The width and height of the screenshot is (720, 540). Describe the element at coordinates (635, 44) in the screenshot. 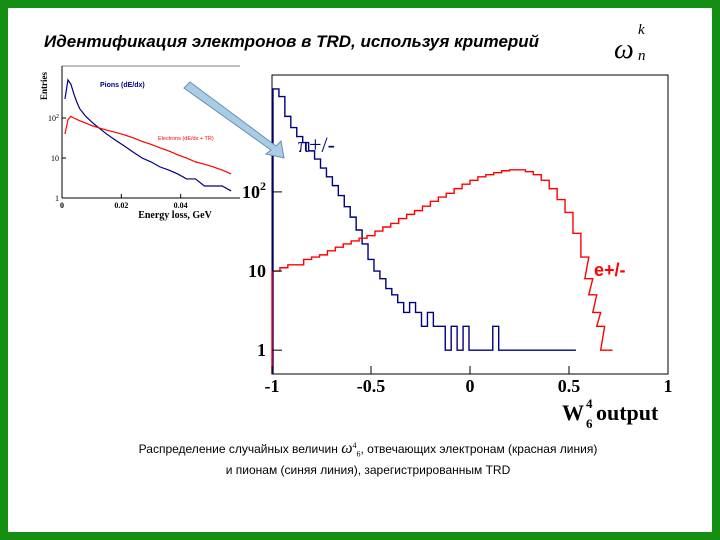

I see `criterion-formula: ω k n` at that location.